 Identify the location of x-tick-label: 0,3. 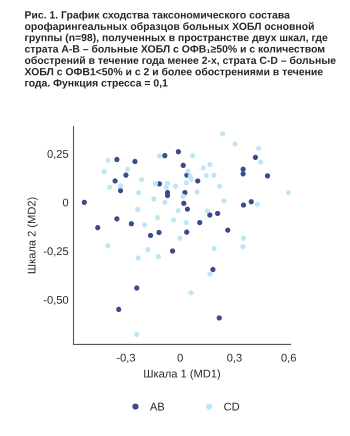
(234, 358).